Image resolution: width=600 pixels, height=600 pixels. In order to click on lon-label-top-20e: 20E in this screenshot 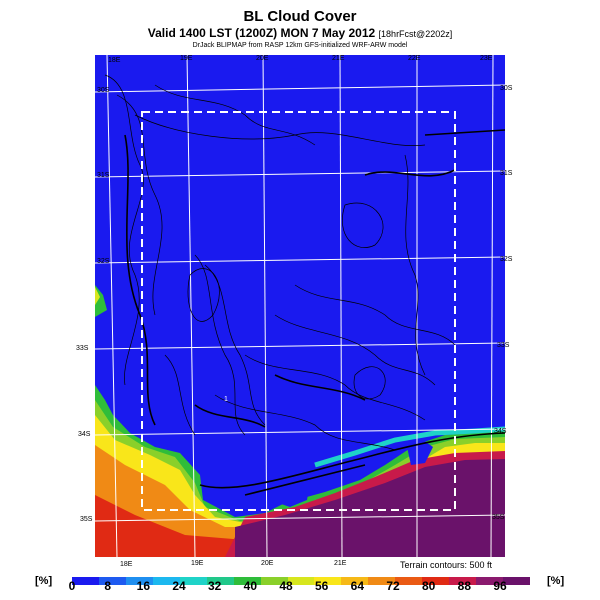, I will do `click(262, 58)`.